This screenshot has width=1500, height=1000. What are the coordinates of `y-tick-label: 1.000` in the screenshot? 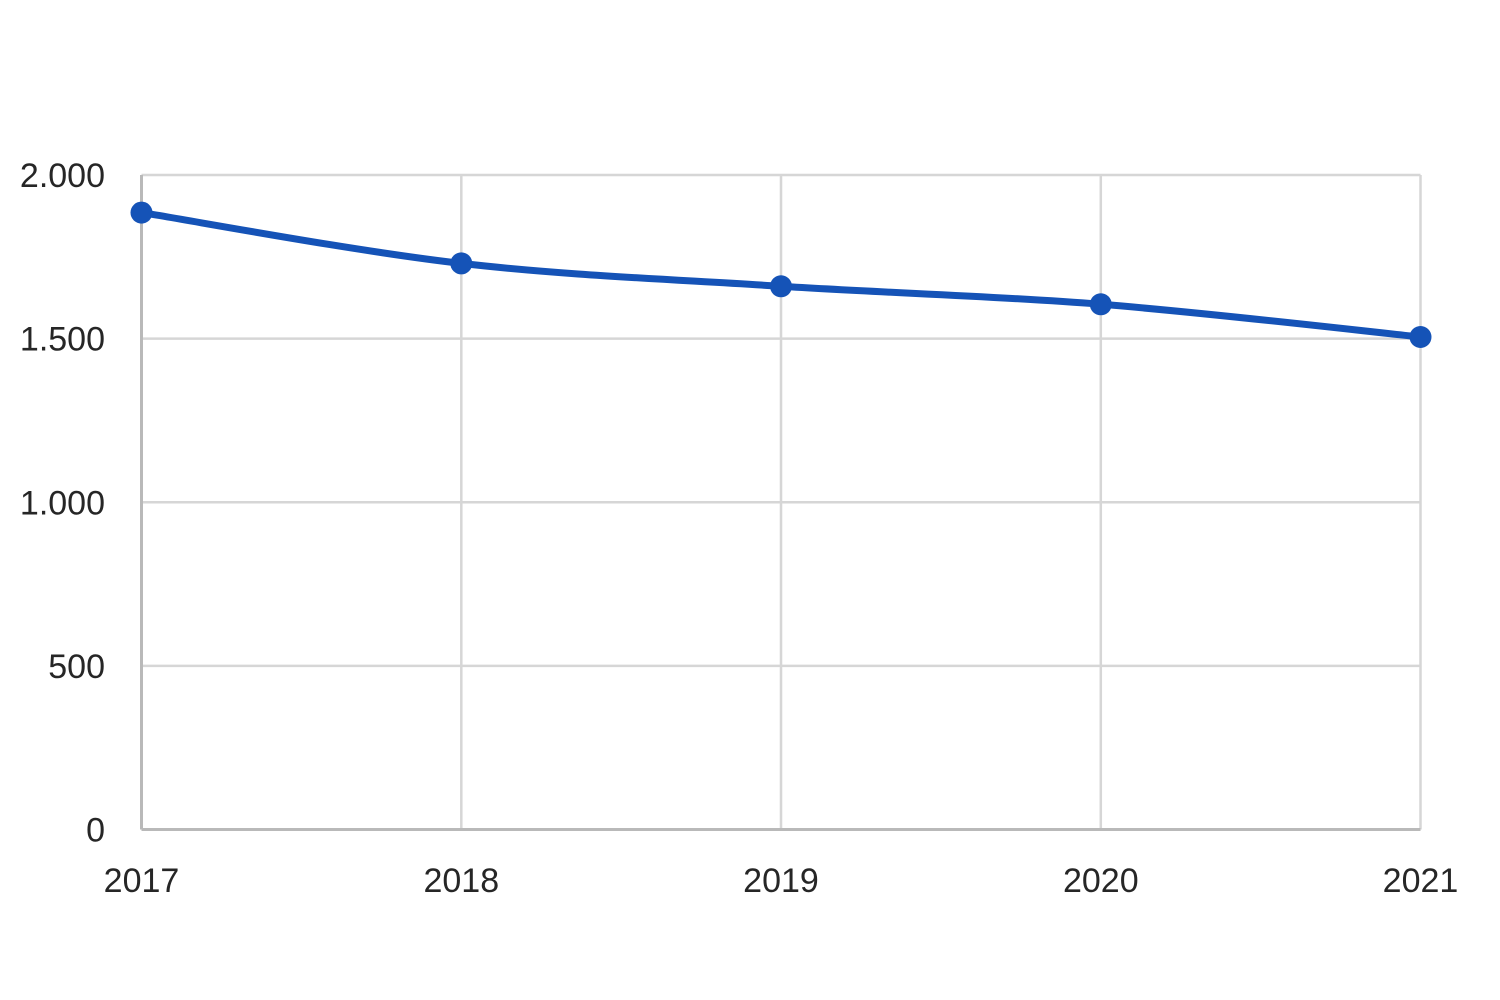 It's located at (62, 503).